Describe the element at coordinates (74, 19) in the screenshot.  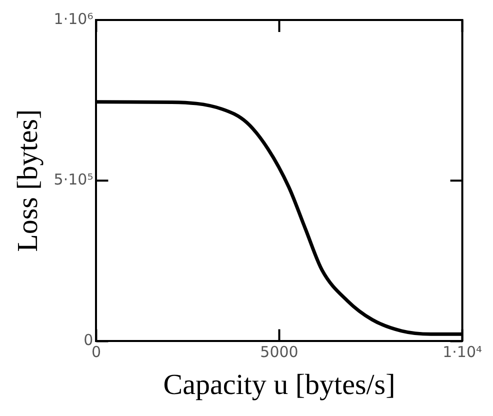
I see `y-tick-label: 1·10⁶` at that location.